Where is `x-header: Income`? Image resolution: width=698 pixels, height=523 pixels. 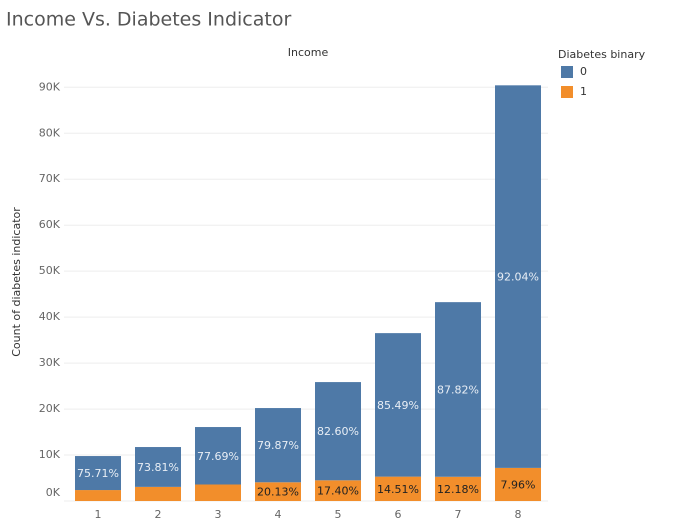 x-header: Income is located at coordinates (308, 52).